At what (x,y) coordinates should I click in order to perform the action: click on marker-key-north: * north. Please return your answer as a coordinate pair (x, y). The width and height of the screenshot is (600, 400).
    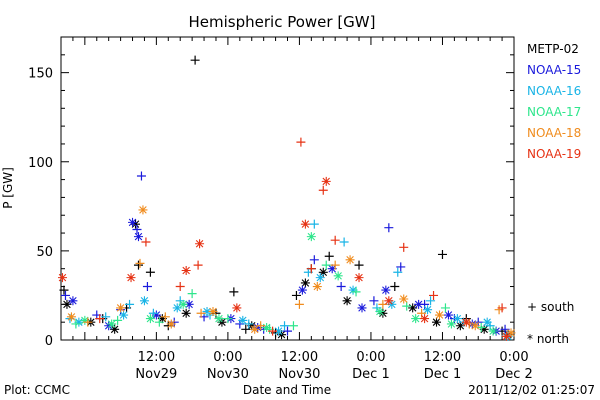
    Looking at the image, I should click on (548, 339).